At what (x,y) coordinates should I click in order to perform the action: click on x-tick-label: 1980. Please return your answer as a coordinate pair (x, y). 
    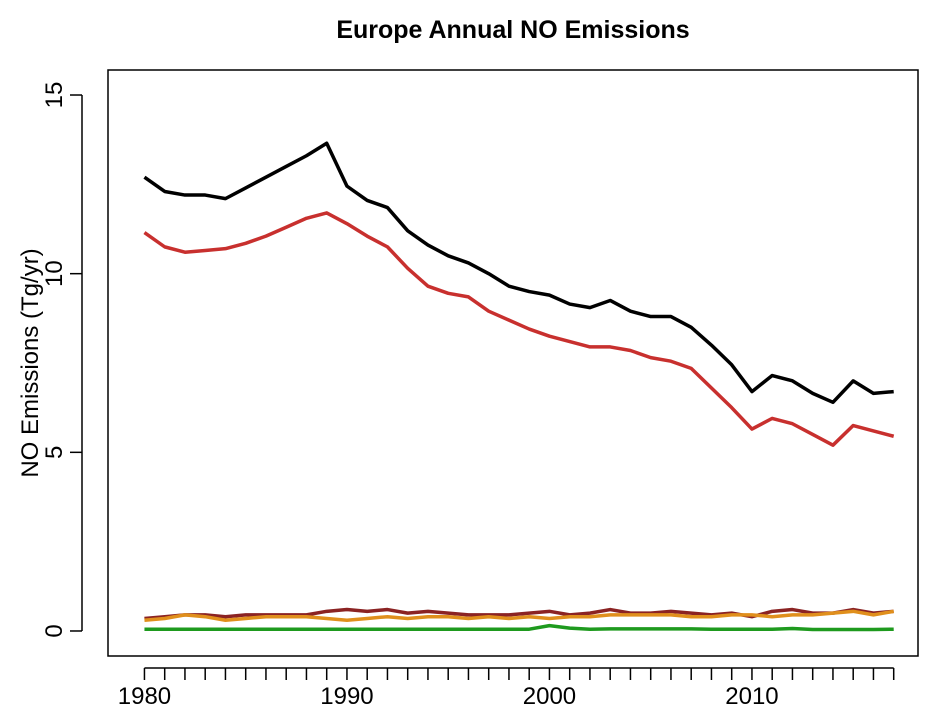
    Looking at the image, I should click on (144, 694).